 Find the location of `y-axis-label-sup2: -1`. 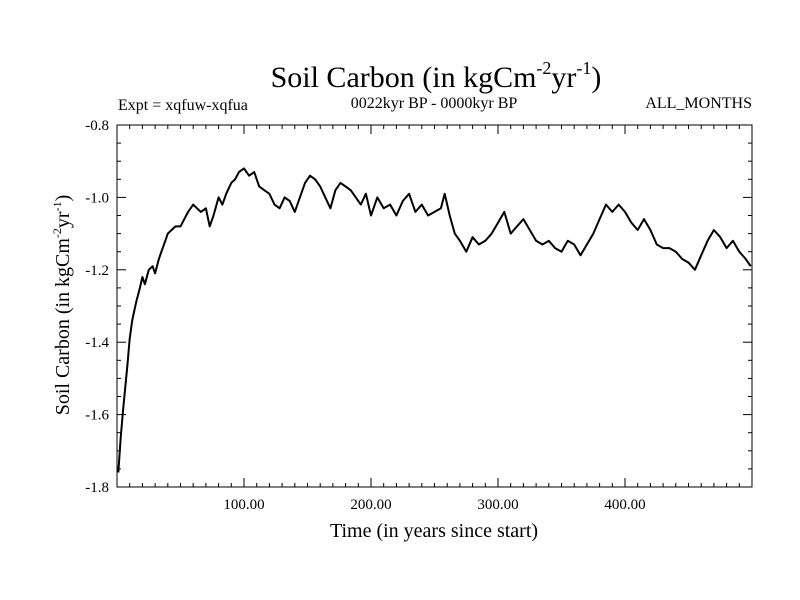

y-axis-label-sup2: -1 is located at coordinates (57, 206).